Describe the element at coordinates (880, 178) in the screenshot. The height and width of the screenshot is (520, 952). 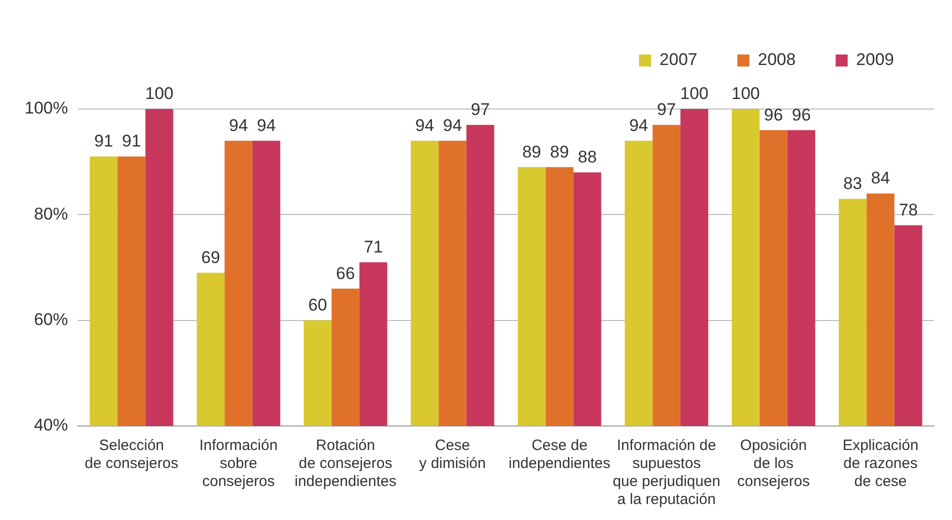
I see `data-label: 84` at that location.